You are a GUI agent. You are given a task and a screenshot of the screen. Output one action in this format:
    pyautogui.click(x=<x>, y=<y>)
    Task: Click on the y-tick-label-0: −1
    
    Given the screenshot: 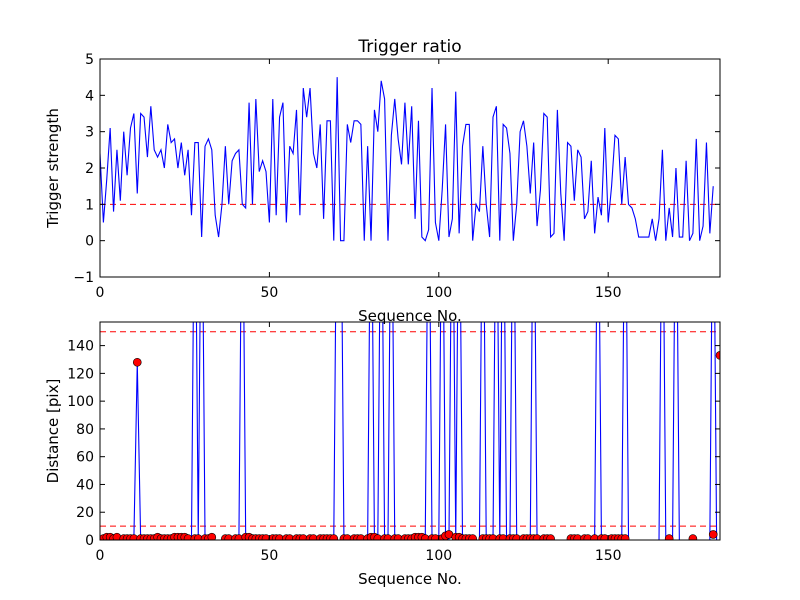 What is the action you would take?
    pyautogui.click(x=83, y=278)
    